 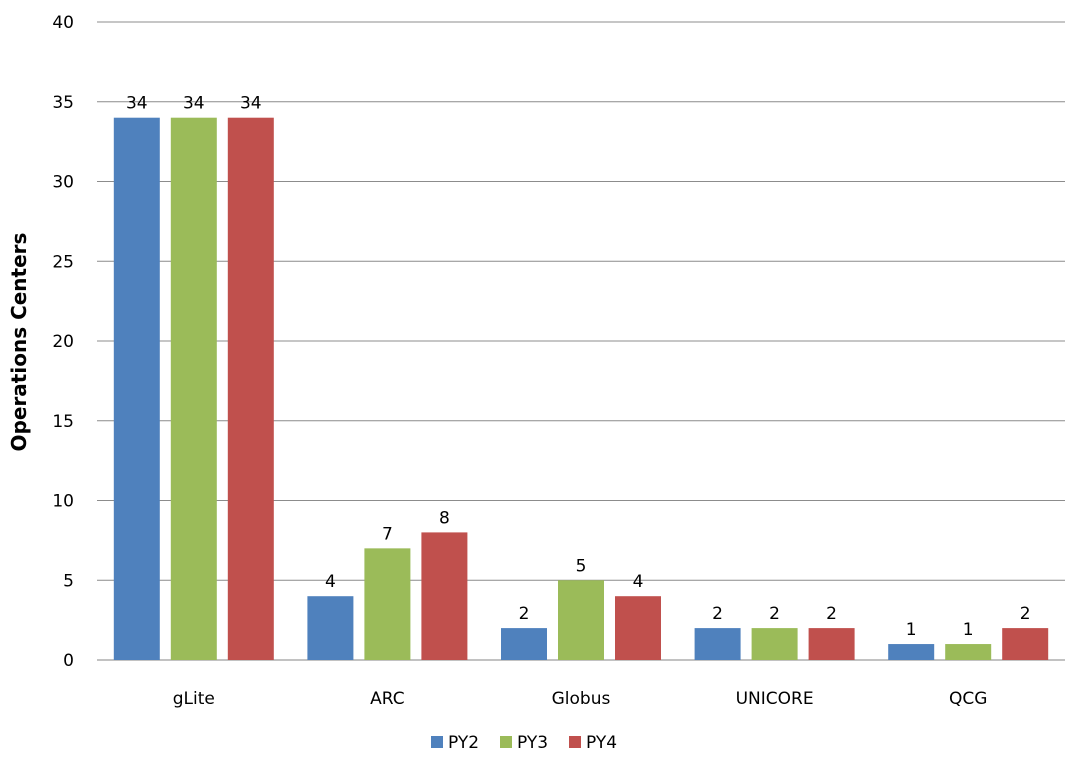 What do you see at coordinates (463, 743) in the screenshot?
I see `legend-label-py2: PY2` at bounding box center [463, 743].